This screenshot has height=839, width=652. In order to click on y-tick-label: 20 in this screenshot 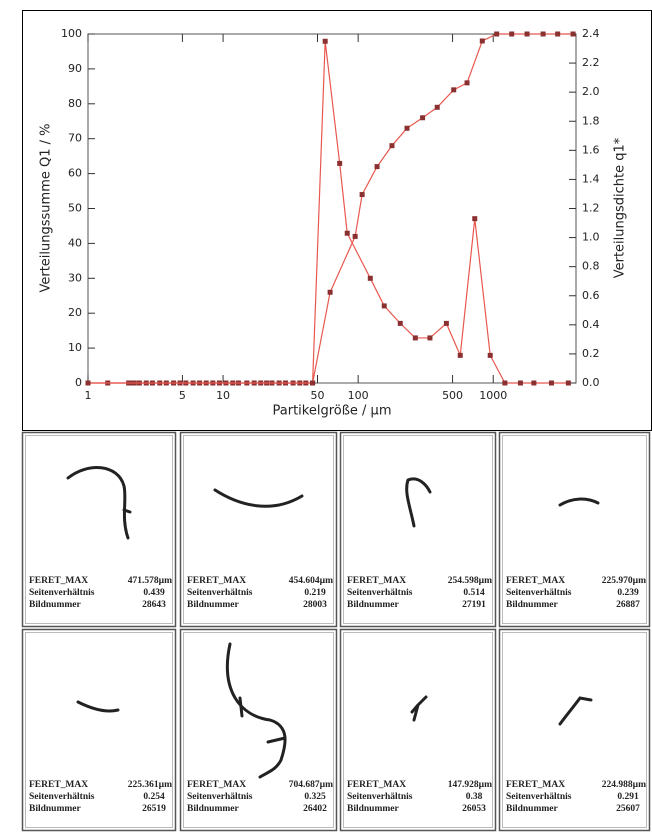, I will do `click(75, 312)`.